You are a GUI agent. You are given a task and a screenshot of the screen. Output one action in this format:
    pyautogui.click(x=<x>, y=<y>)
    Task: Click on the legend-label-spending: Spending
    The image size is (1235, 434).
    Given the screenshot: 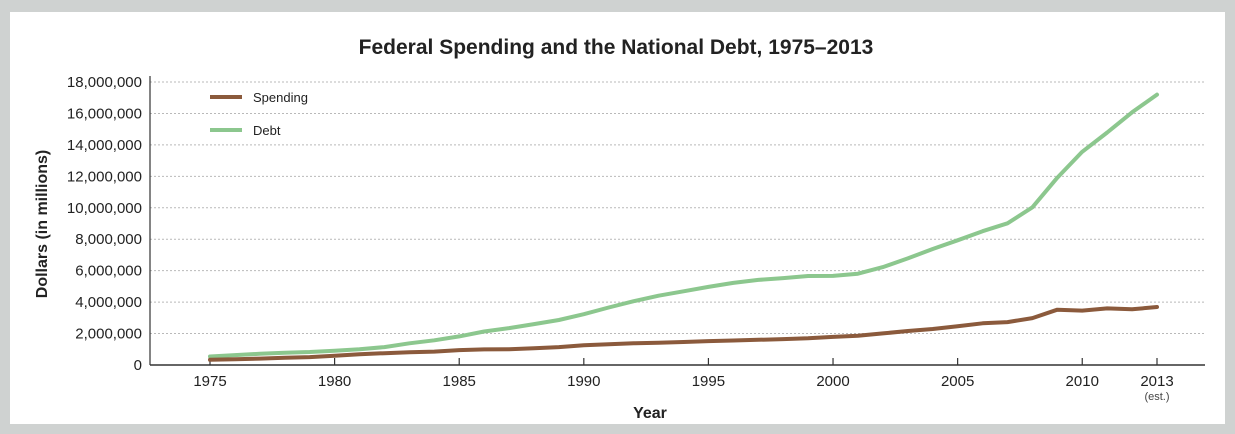 What is the action you would take?
    pyautogui.click(x=280, y=97)
    